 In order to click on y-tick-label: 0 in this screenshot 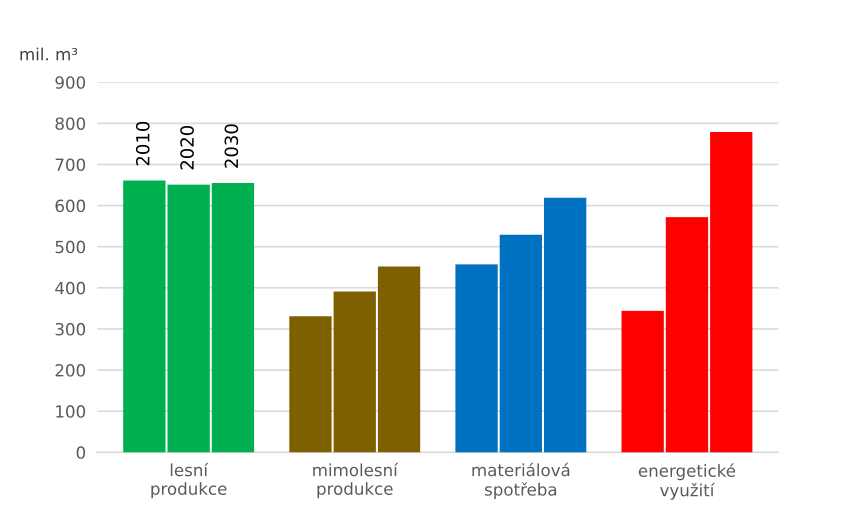, I will do `click(81, 452)`.